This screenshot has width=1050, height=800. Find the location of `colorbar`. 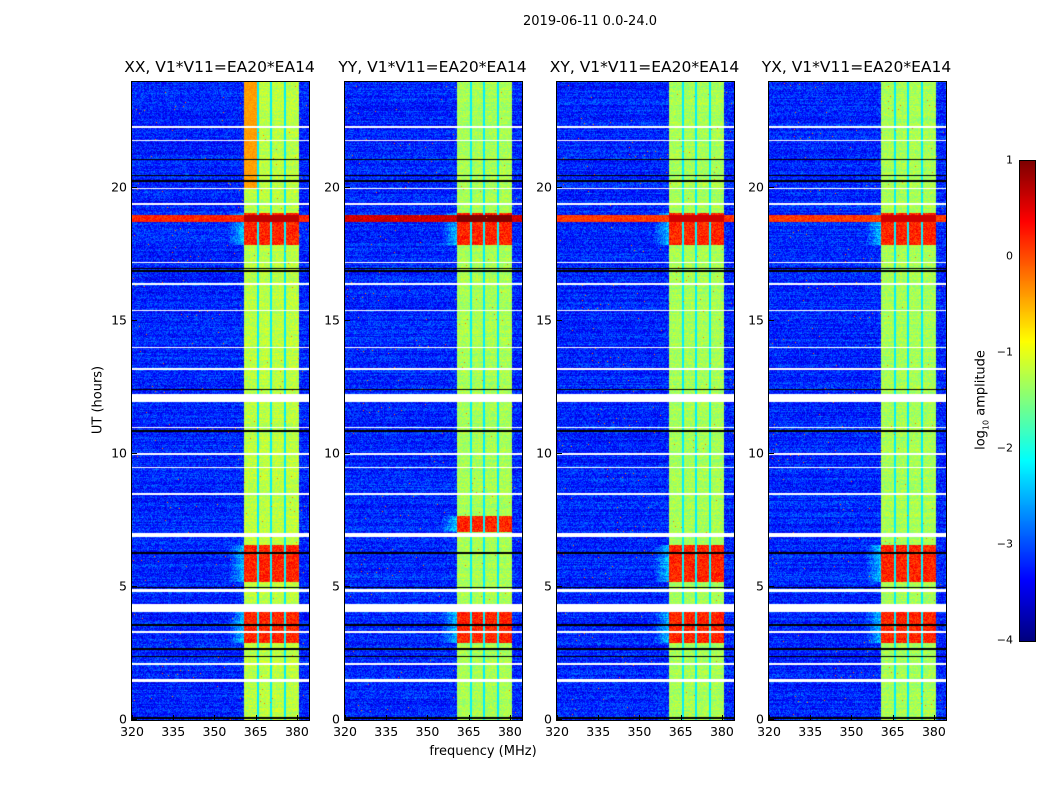

colorbar is located at coordinates (1027, 401).